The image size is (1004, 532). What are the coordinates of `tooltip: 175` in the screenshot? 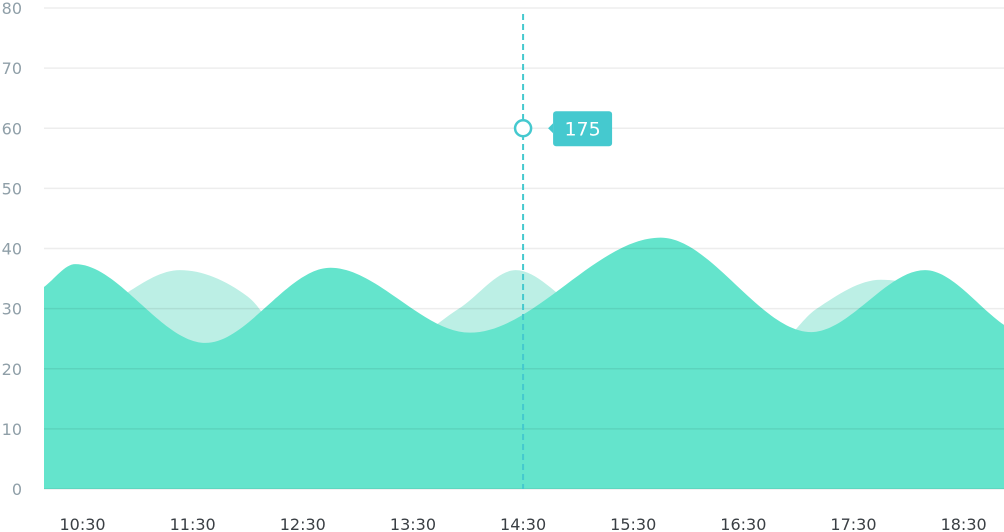 It's located at (563, 251).